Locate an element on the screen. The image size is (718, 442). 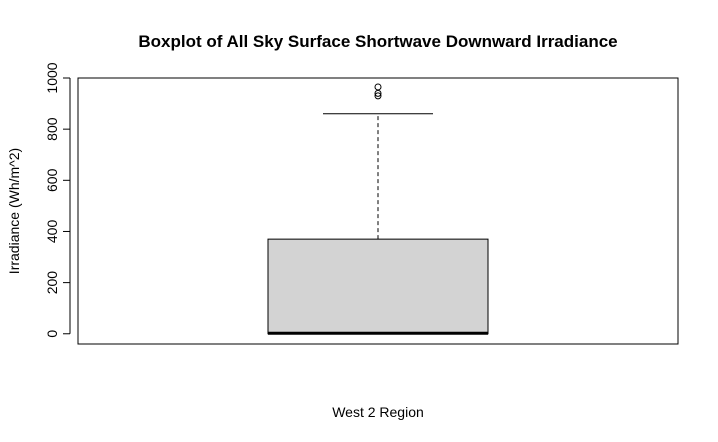
x-axis-label: West 2 Region is located at coordinates (378, 412).